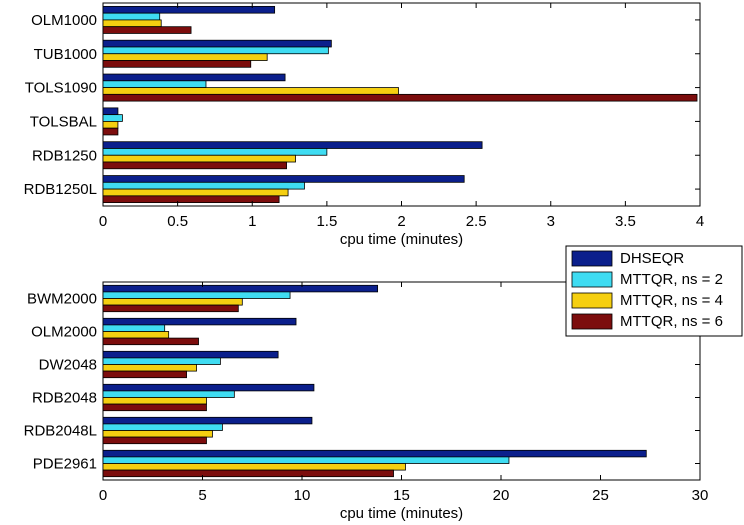  I want to click on x-tick-label: 5, so click(202, 495).